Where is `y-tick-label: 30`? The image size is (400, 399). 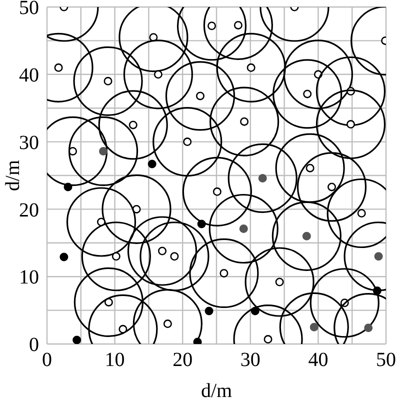
y-tick-label: 30 is located at coordinates (29, 143).